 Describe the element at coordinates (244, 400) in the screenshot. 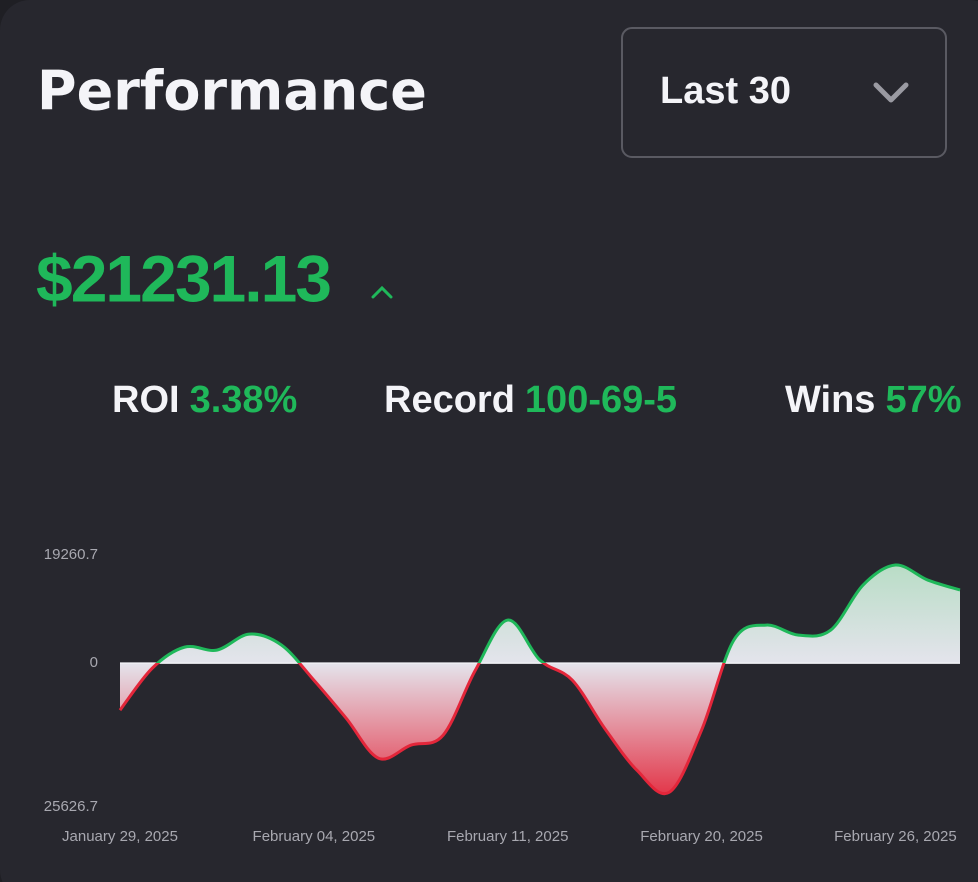

I see `stat-value: 3.38%` at that location.